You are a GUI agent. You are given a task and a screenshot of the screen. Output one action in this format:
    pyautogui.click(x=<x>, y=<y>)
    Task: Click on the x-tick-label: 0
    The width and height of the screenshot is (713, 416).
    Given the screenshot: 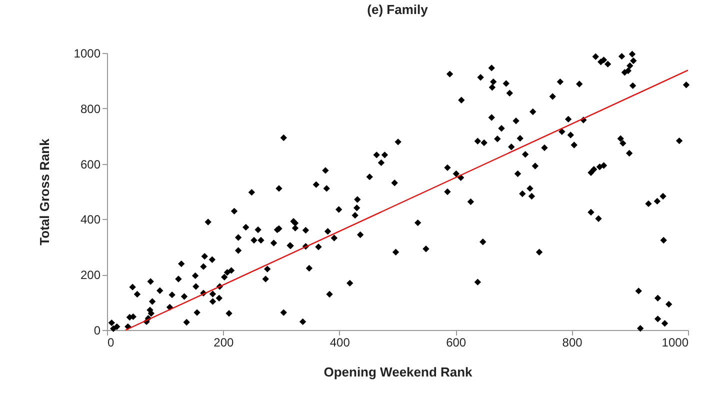 What is the action you would take?
    pyautogui.click(x=111, y=343)
    